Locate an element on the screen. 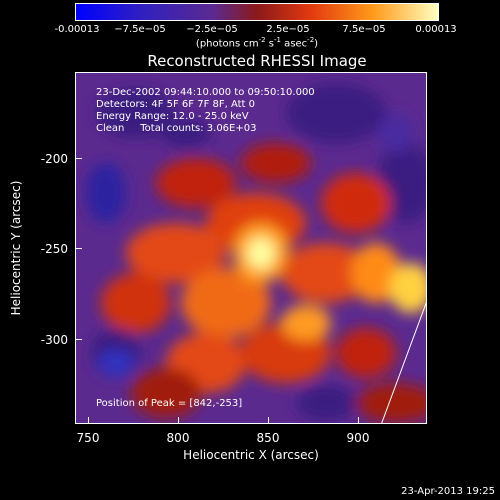  peak-position: Position of Peak = [842,-253] is located at coordinates (169, 403).